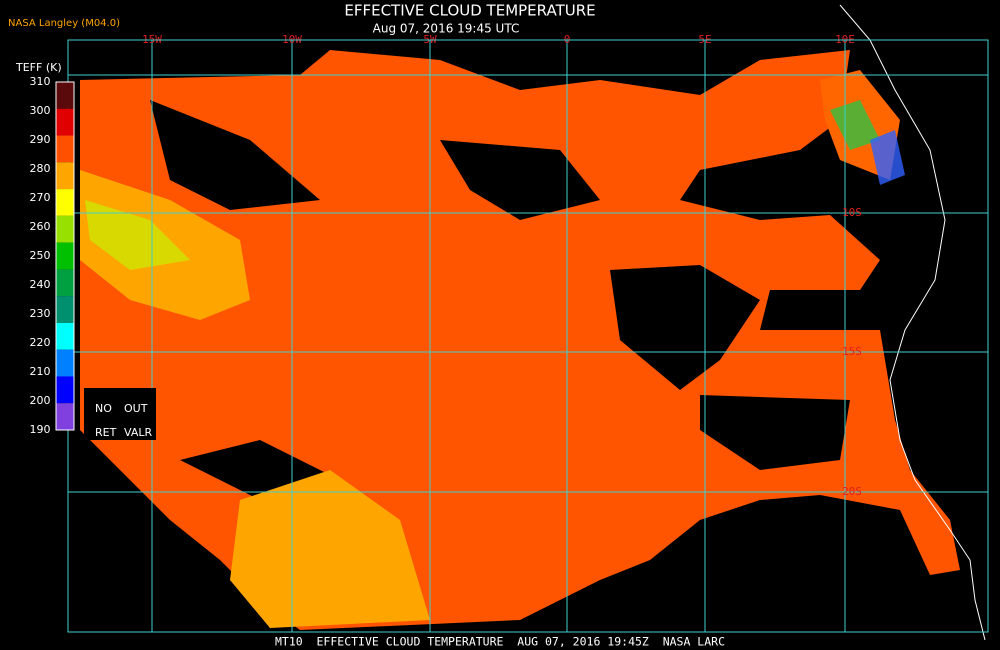  I want to click on lat-label: 15S, so click(852, 351).